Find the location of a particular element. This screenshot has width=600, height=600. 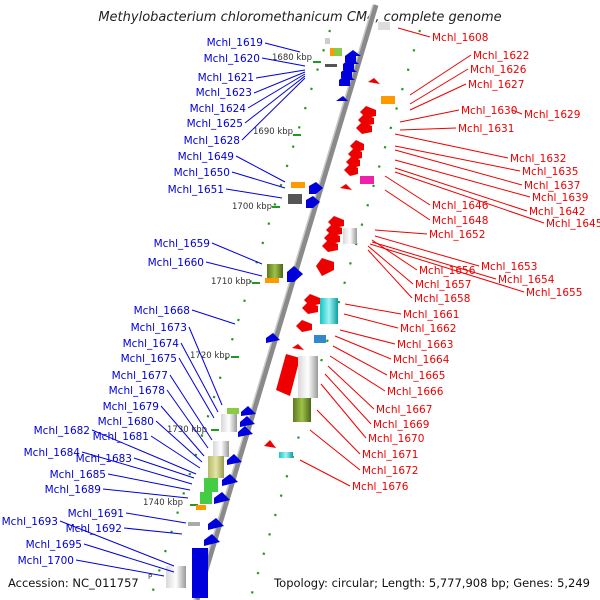

scale-marker: P is located at coordinates (150, 577).